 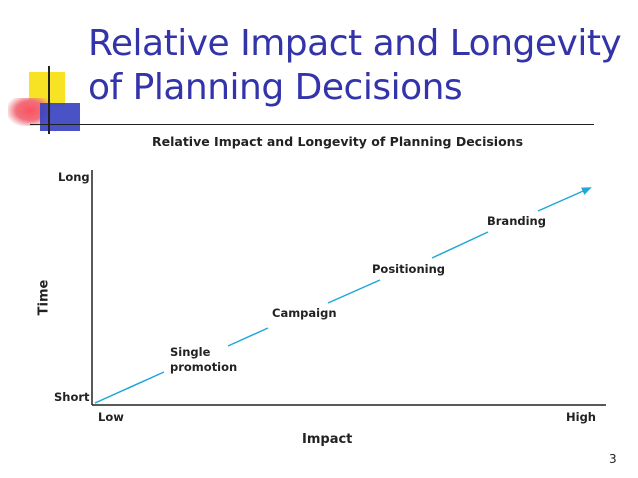 What do you see at coordinates (44, 297) in the screenshot?
I see `y-axis-title: Time` at bounding box center [44, 297].